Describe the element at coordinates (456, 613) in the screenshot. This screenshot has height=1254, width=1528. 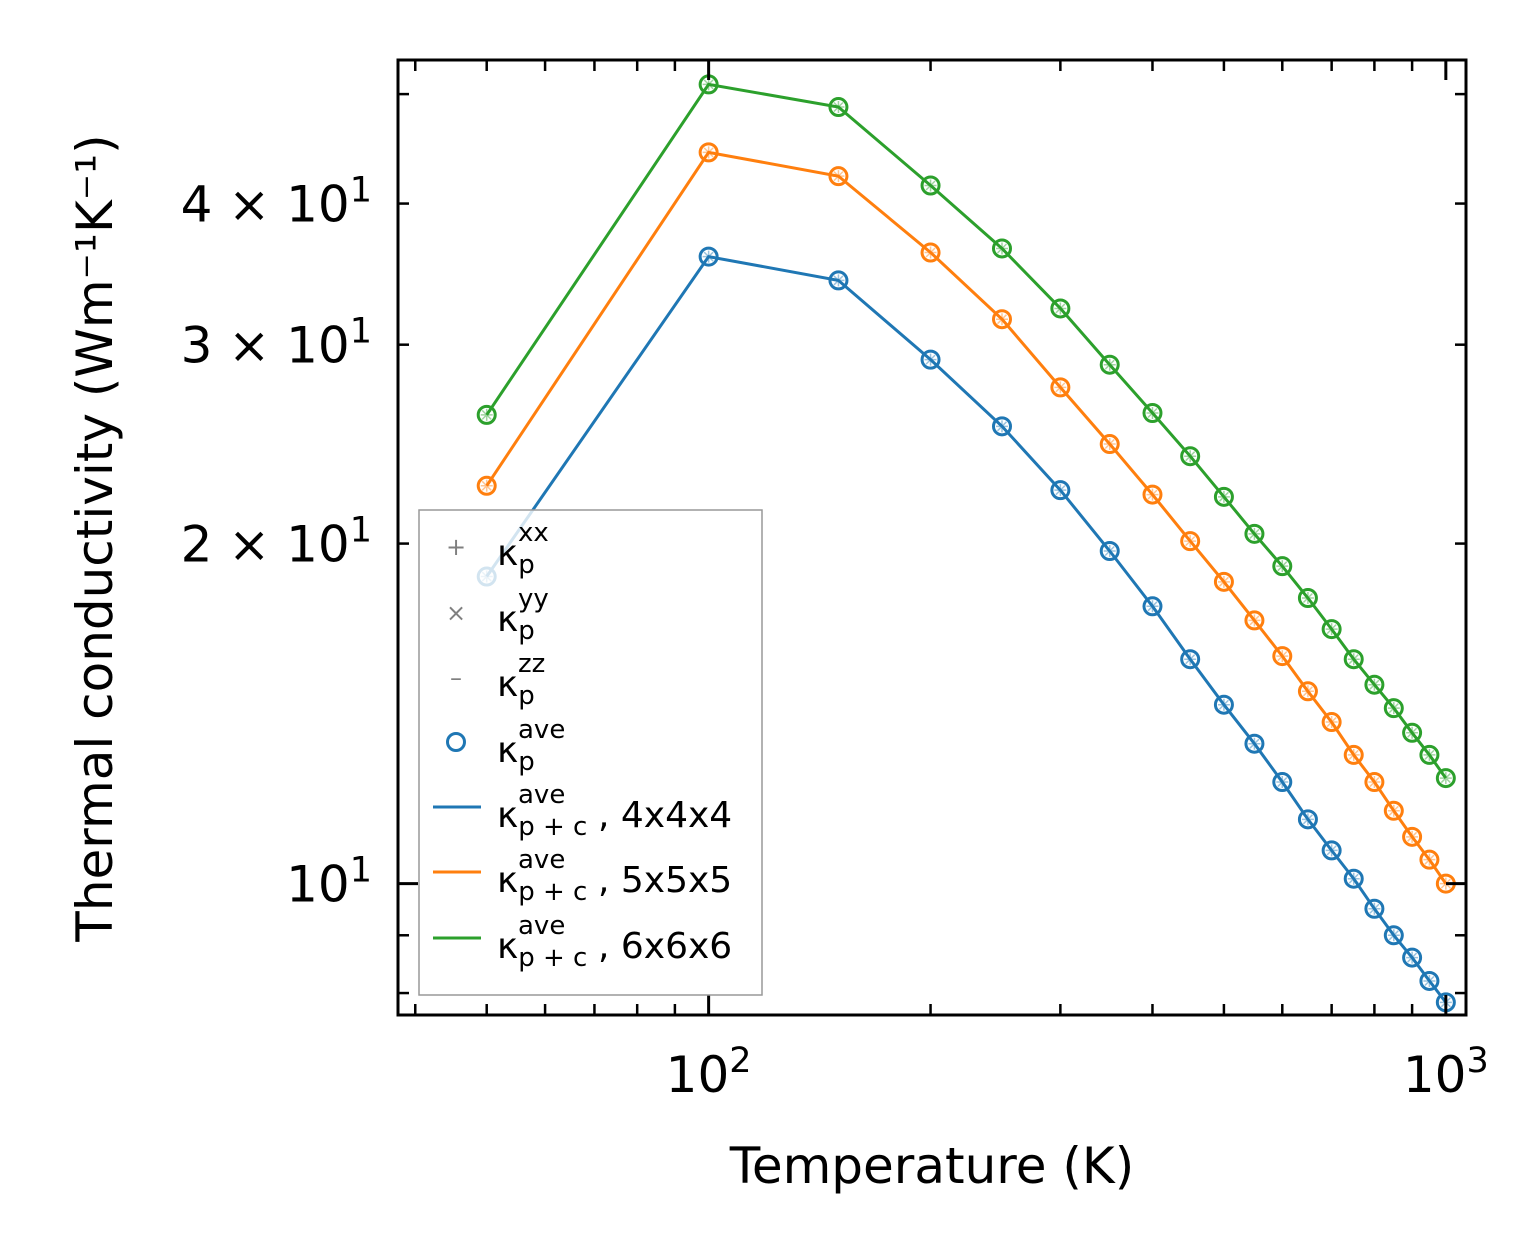
I see `legend-symbol-marker: ×` at that location.